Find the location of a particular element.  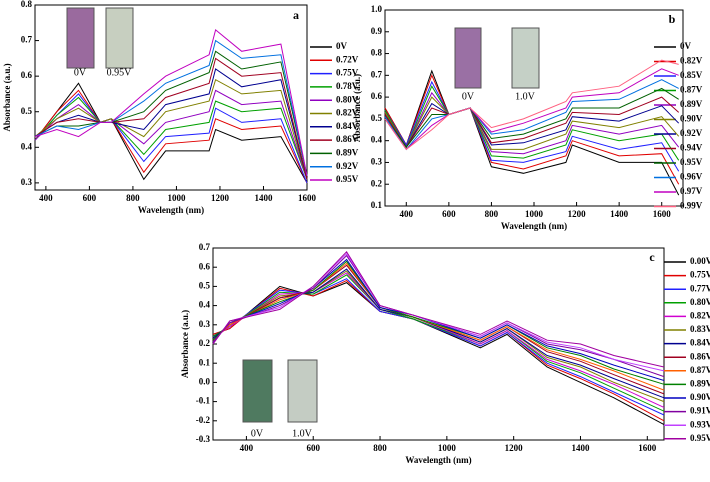

panel-label: a is located at coordinates (296, 15).